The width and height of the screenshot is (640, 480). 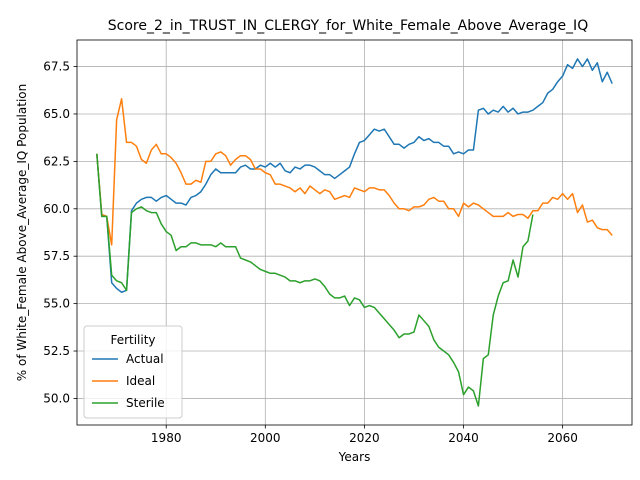 I want to click on legend-box, so click(x=133, y=372).